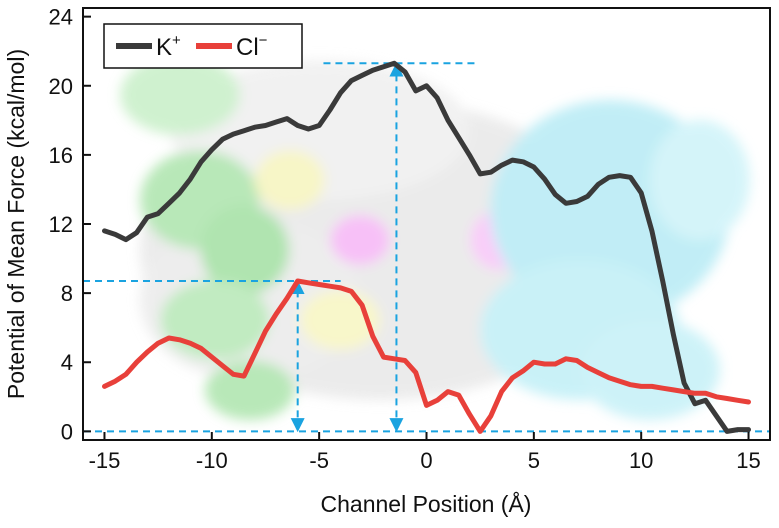 This screenshot has width=779, height=528. I want to click on y-tick-label: 12, so click(61, 224).